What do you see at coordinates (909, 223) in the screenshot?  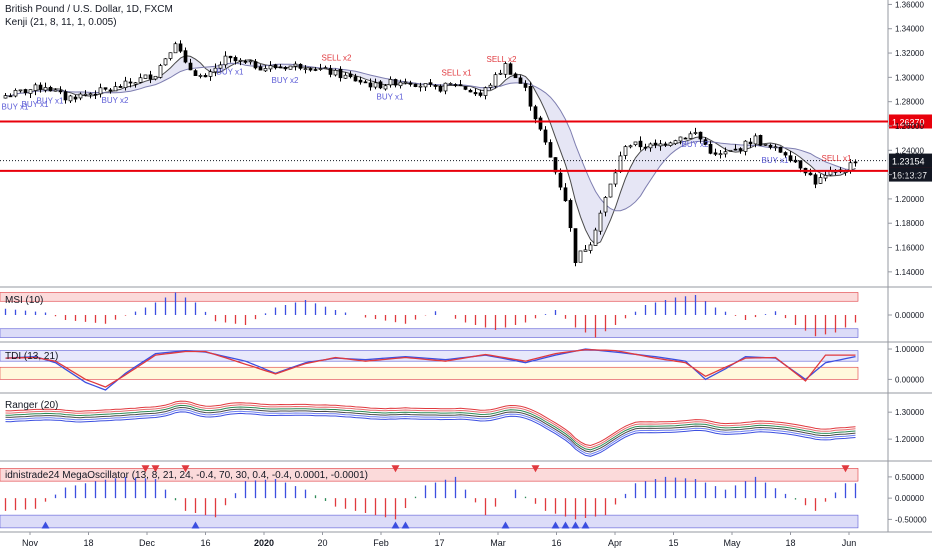 I see `price-tick-label: 1.18000` at bounding box center [909, 223].